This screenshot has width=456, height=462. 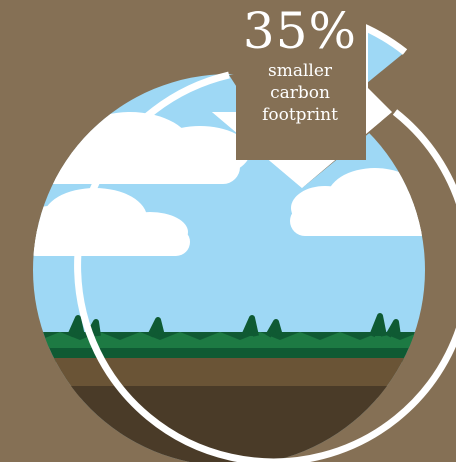 I want to click on carbon-stat-callout: 35% smaller carbon footprint, so click(x=300, y=64).